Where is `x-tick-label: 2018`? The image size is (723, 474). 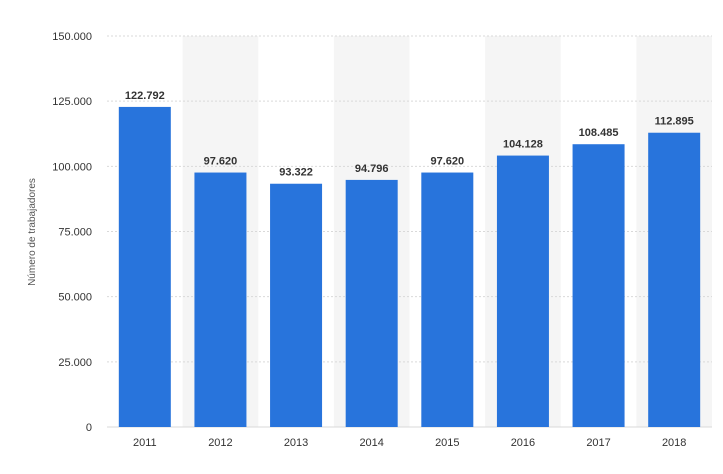 x-tick-label: 2018 is located at coordinates (674, 443).